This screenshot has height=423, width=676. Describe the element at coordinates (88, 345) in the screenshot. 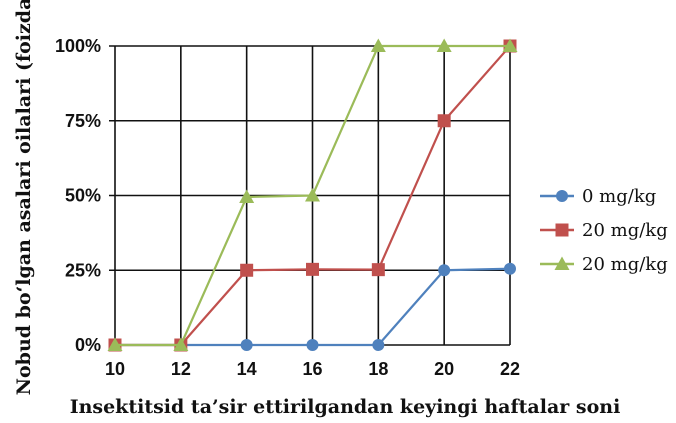

I see `y-tick-label: 0%` at that location.